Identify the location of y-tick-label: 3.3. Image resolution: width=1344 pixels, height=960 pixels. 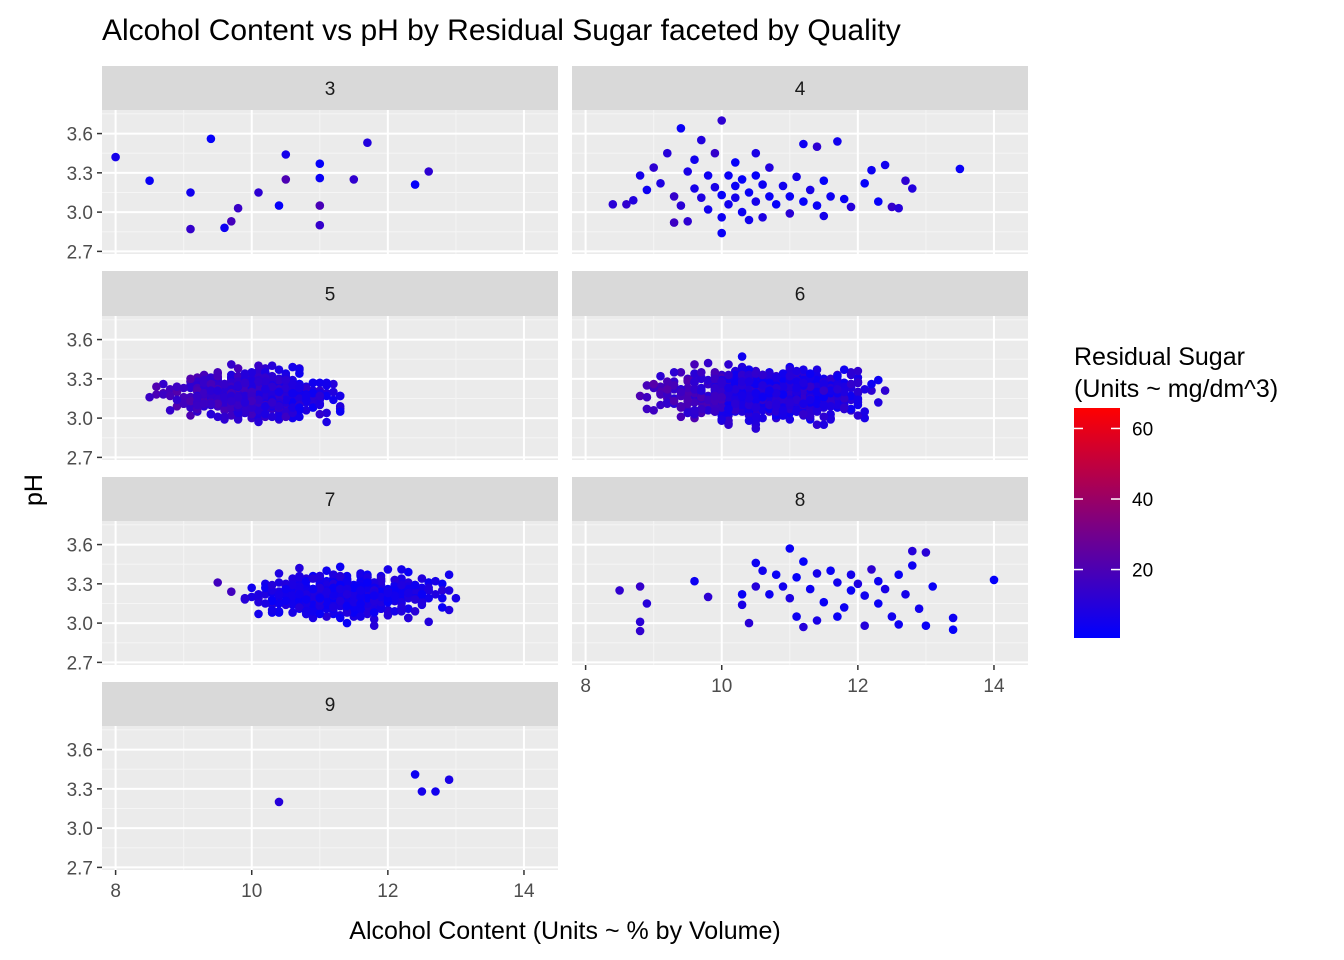
(80, 790).